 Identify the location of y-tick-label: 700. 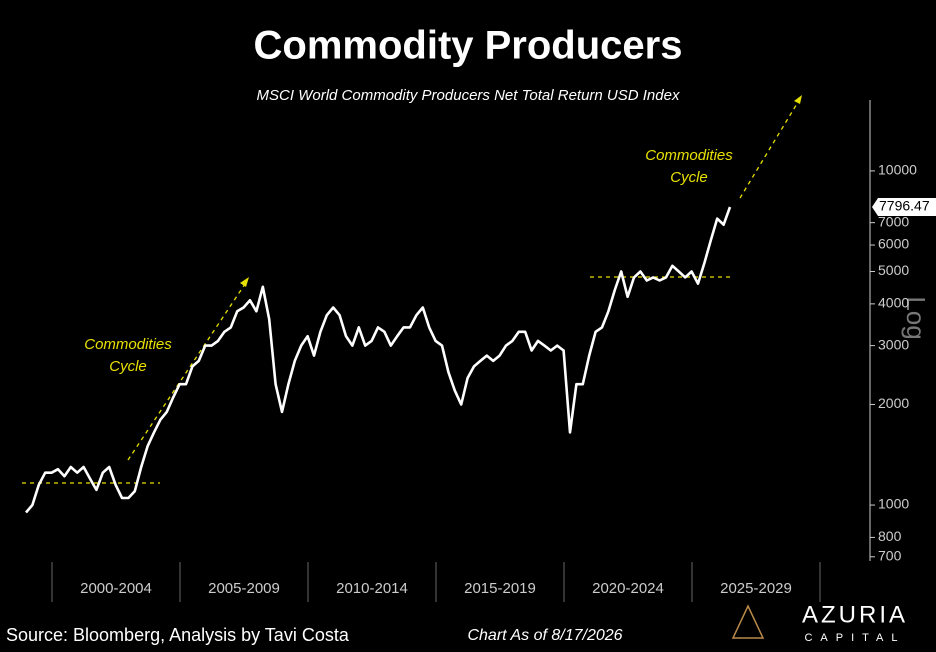
(890, 555).